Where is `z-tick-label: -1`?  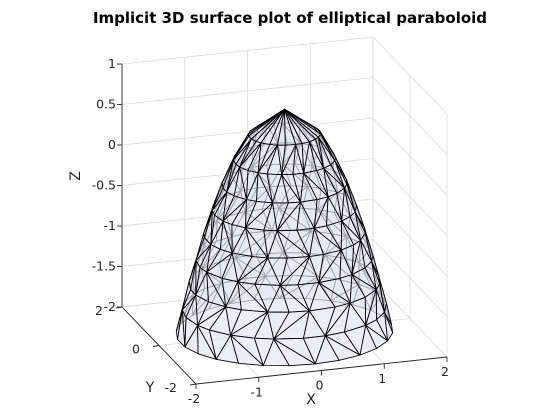
z-tick-label: -1 is located at coordinates (110, 225).